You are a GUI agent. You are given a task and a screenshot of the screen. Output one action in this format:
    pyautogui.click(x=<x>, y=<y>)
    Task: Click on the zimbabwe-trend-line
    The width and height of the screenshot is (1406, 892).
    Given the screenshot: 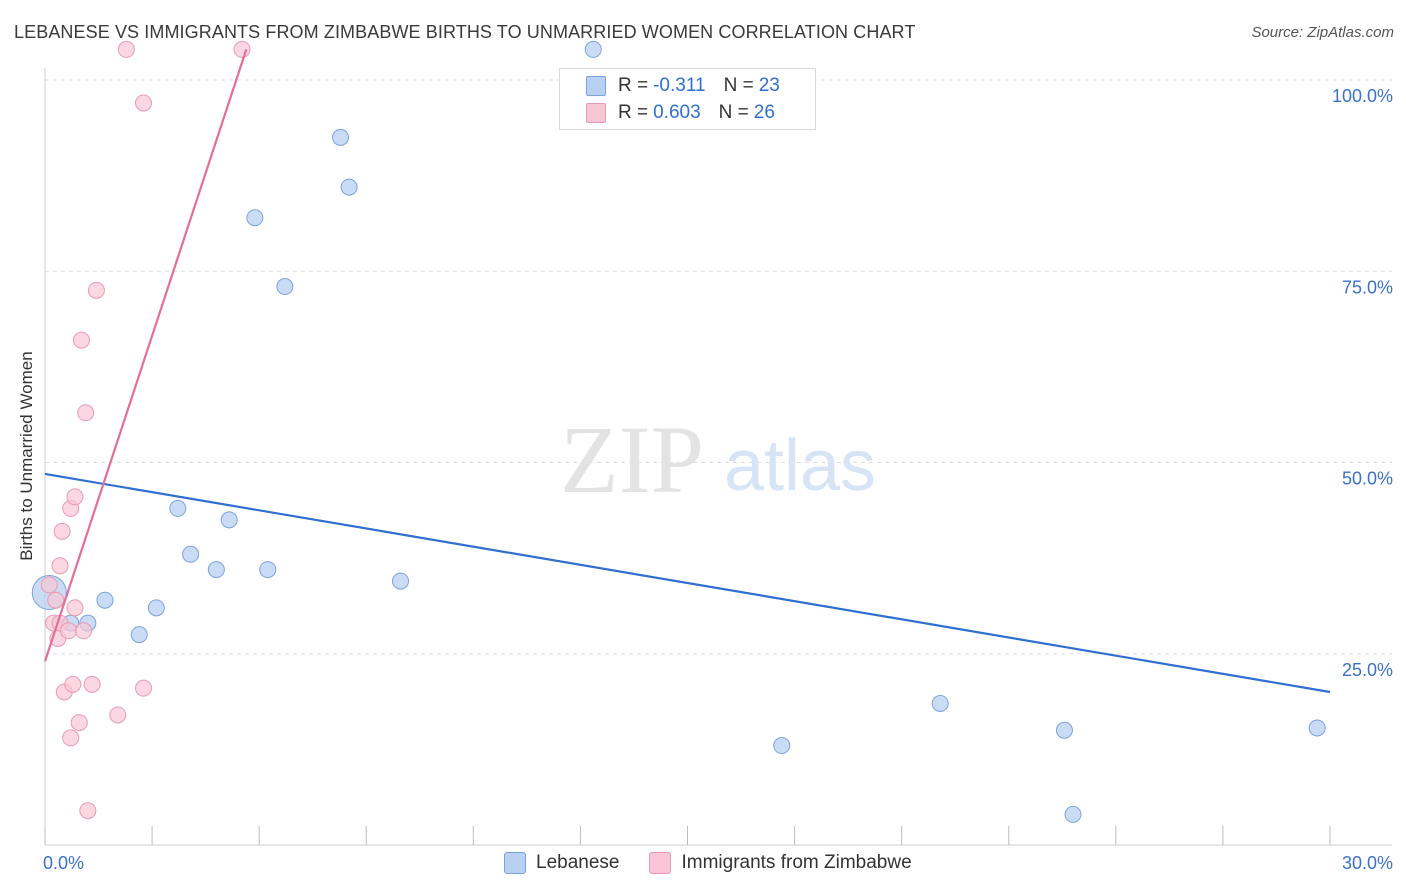 What is the action you would take?
    pyautogui.click(x=145, y=355)
    